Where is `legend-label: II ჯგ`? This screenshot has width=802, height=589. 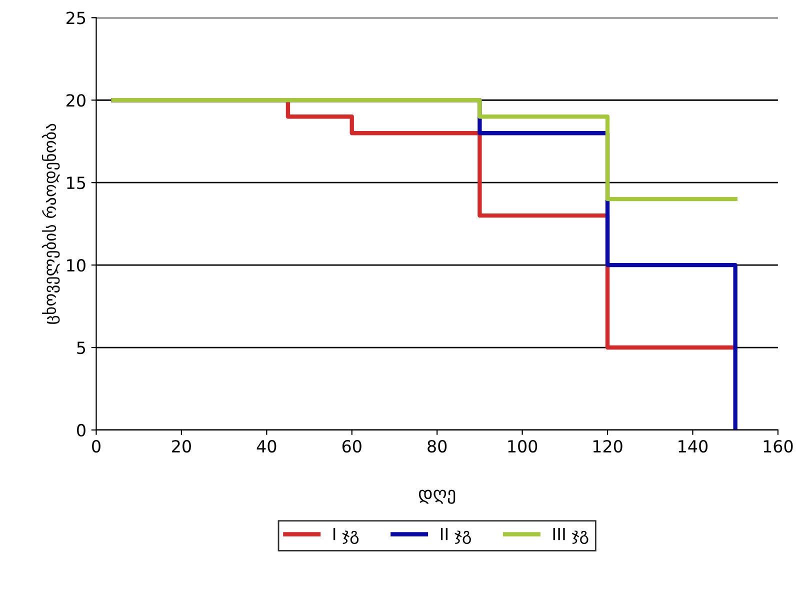 legend-label: II ჯგ is located at coordinates (455, 536).